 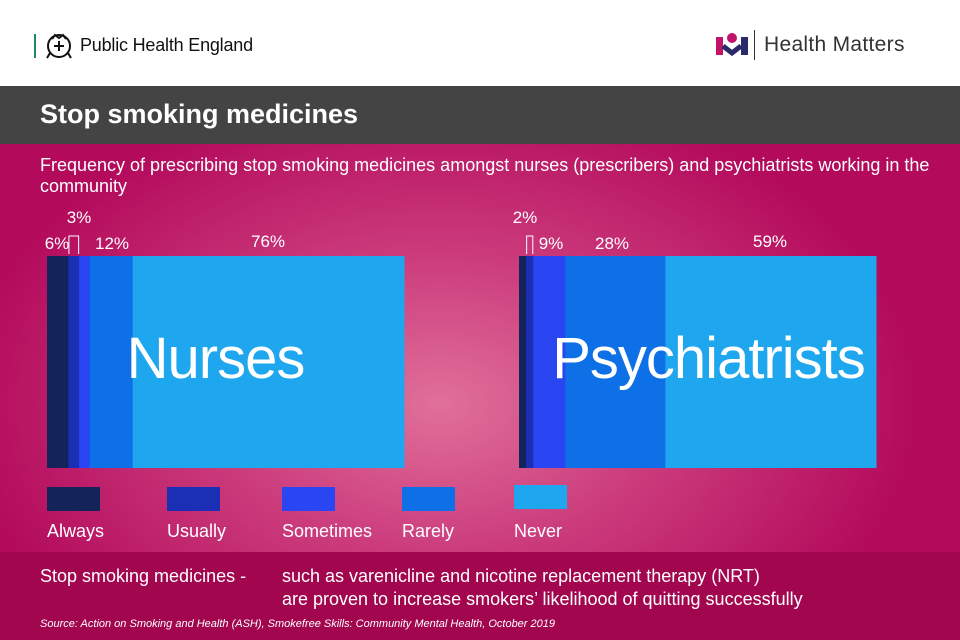 What do you see at coordinates (612, 243) in the screenshot?
I see `data-label-psychiatrists-rarely: 28%` at bounding box center [612, 243].